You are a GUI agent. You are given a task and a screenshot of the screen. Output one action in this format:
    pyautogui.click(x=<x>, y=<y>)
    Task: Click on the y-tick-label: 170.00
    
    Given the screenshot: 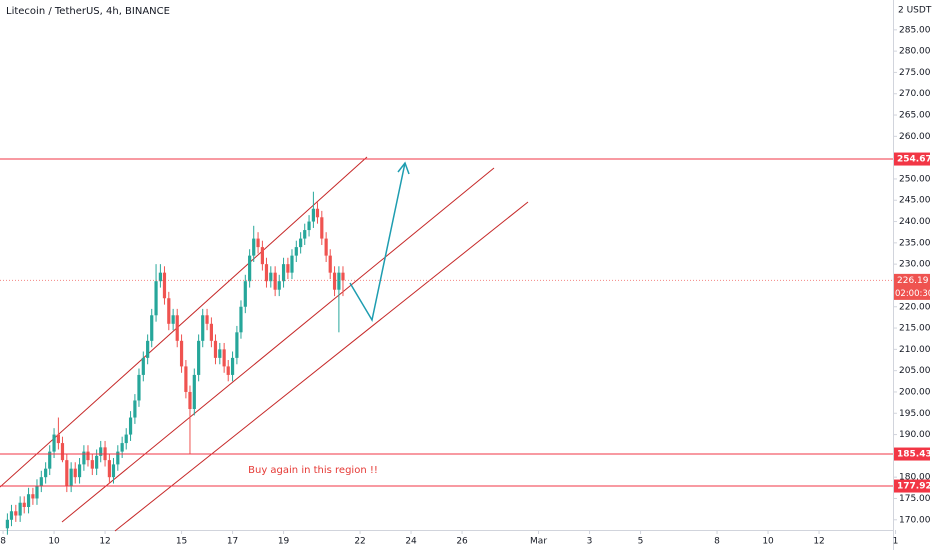 What is the action you would take?
    pyautogui.click(x=915, y=520)
    